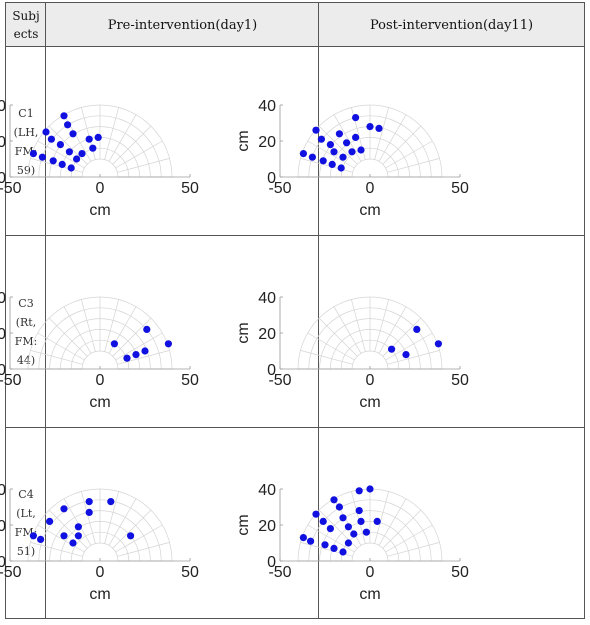 The width and height of the screenshot is (590, 625). Describe the element at coordinates (182, 25) in the screenshot. I see `header-pre-label: Pre-intervention(day1)` at that location.